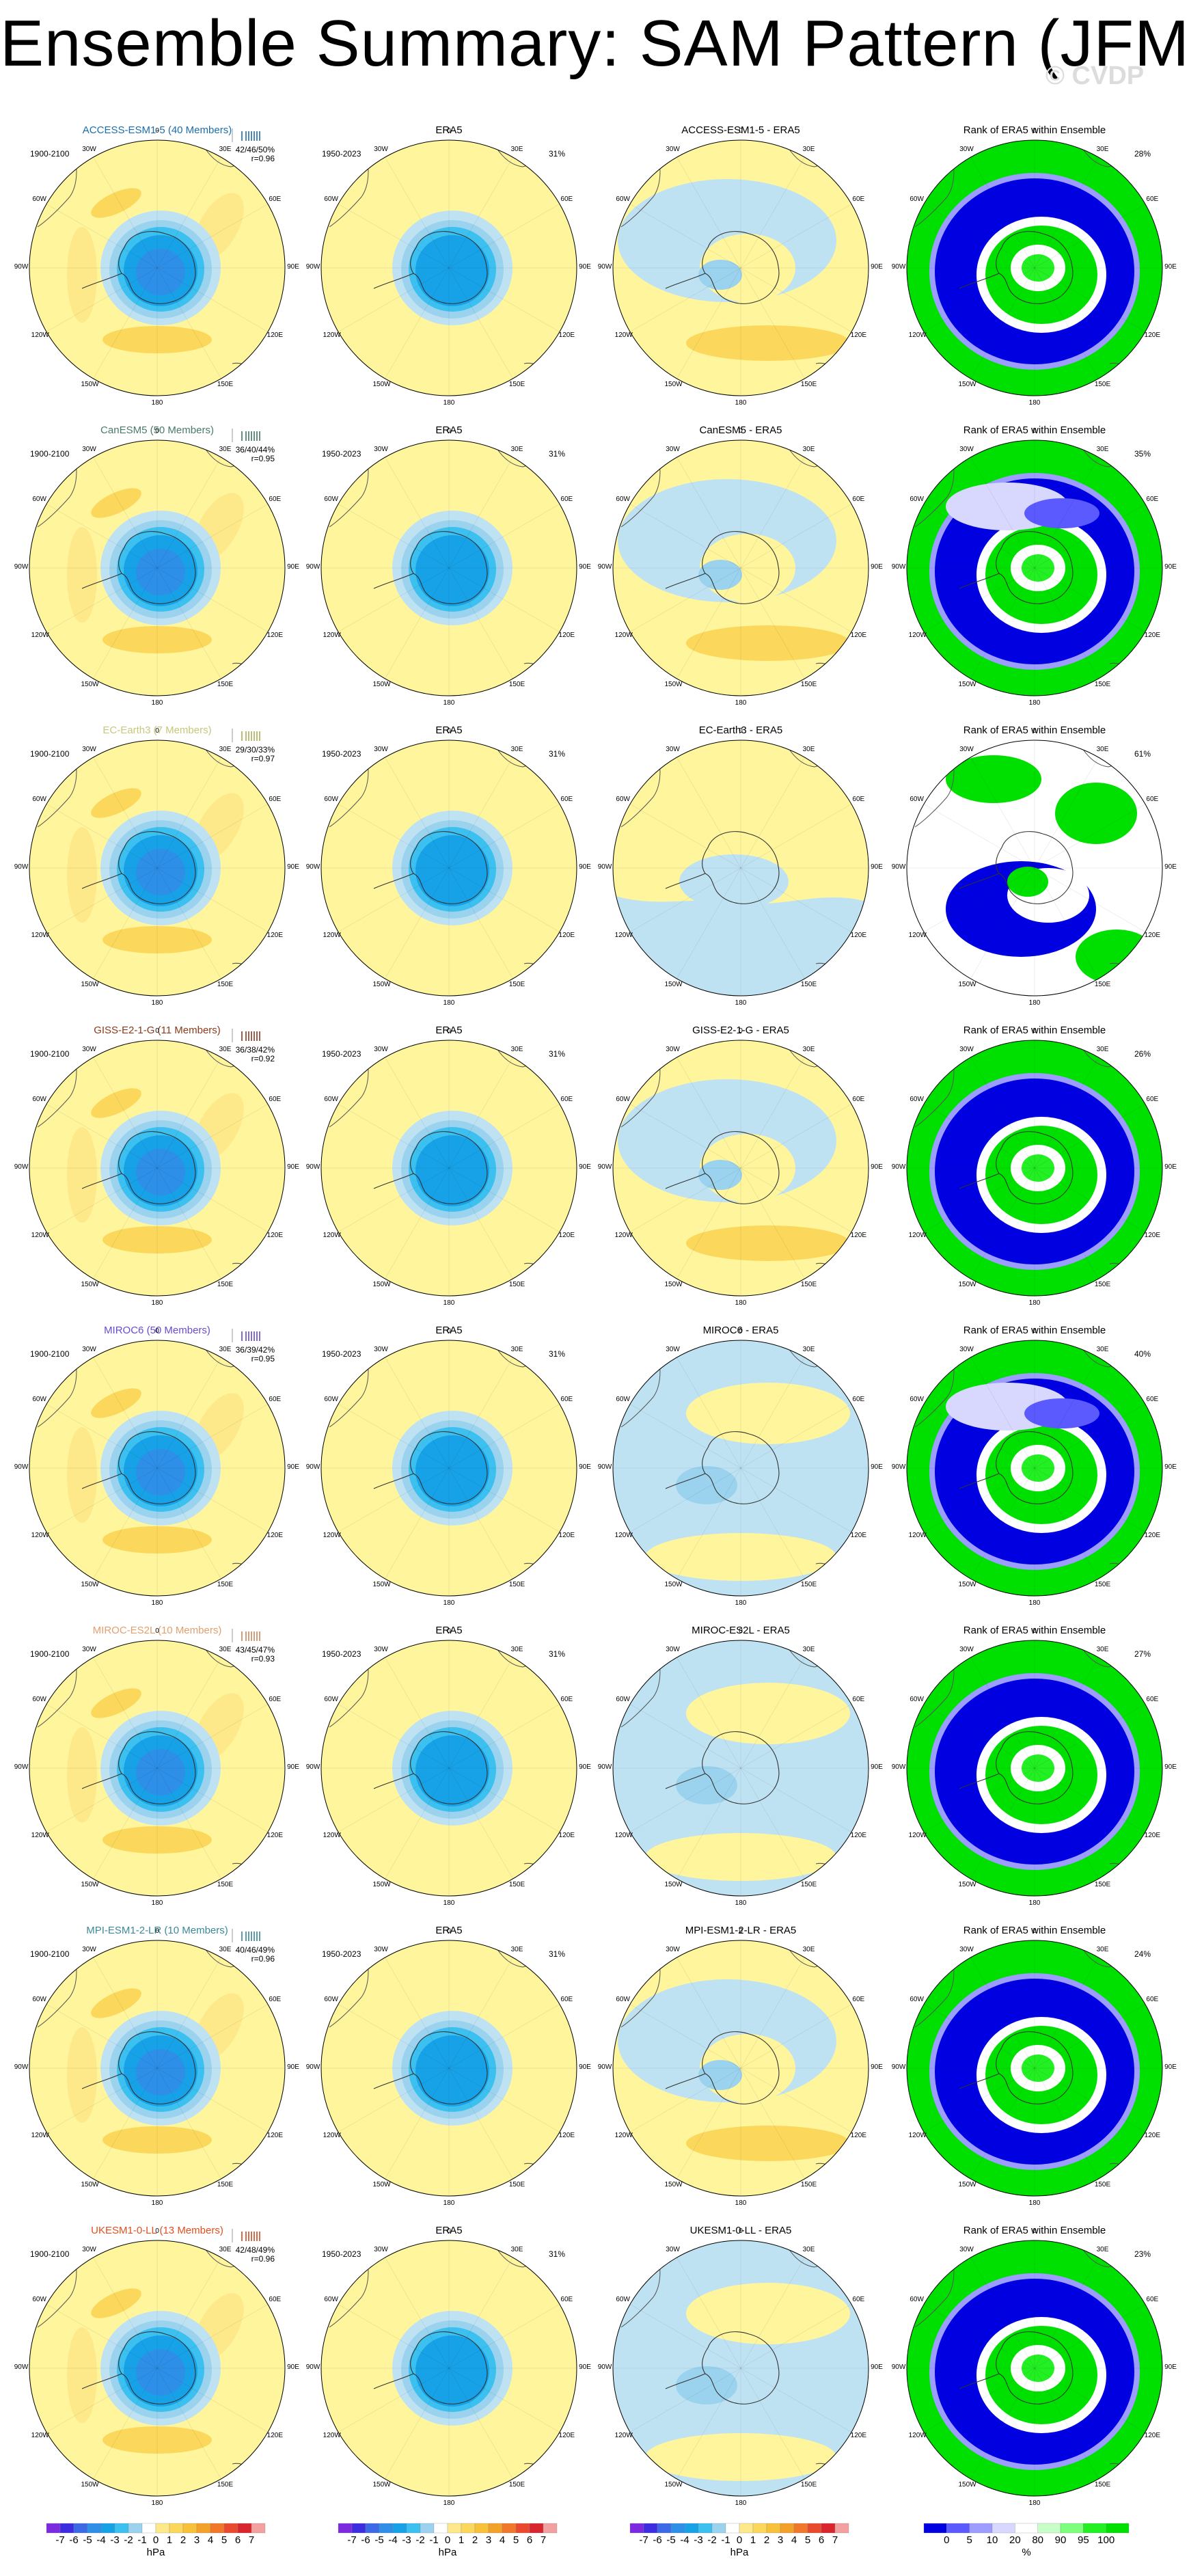  Describe the element at coordinates (1034, 571) in the screenshot. I see `low-rank-edge` at that location.